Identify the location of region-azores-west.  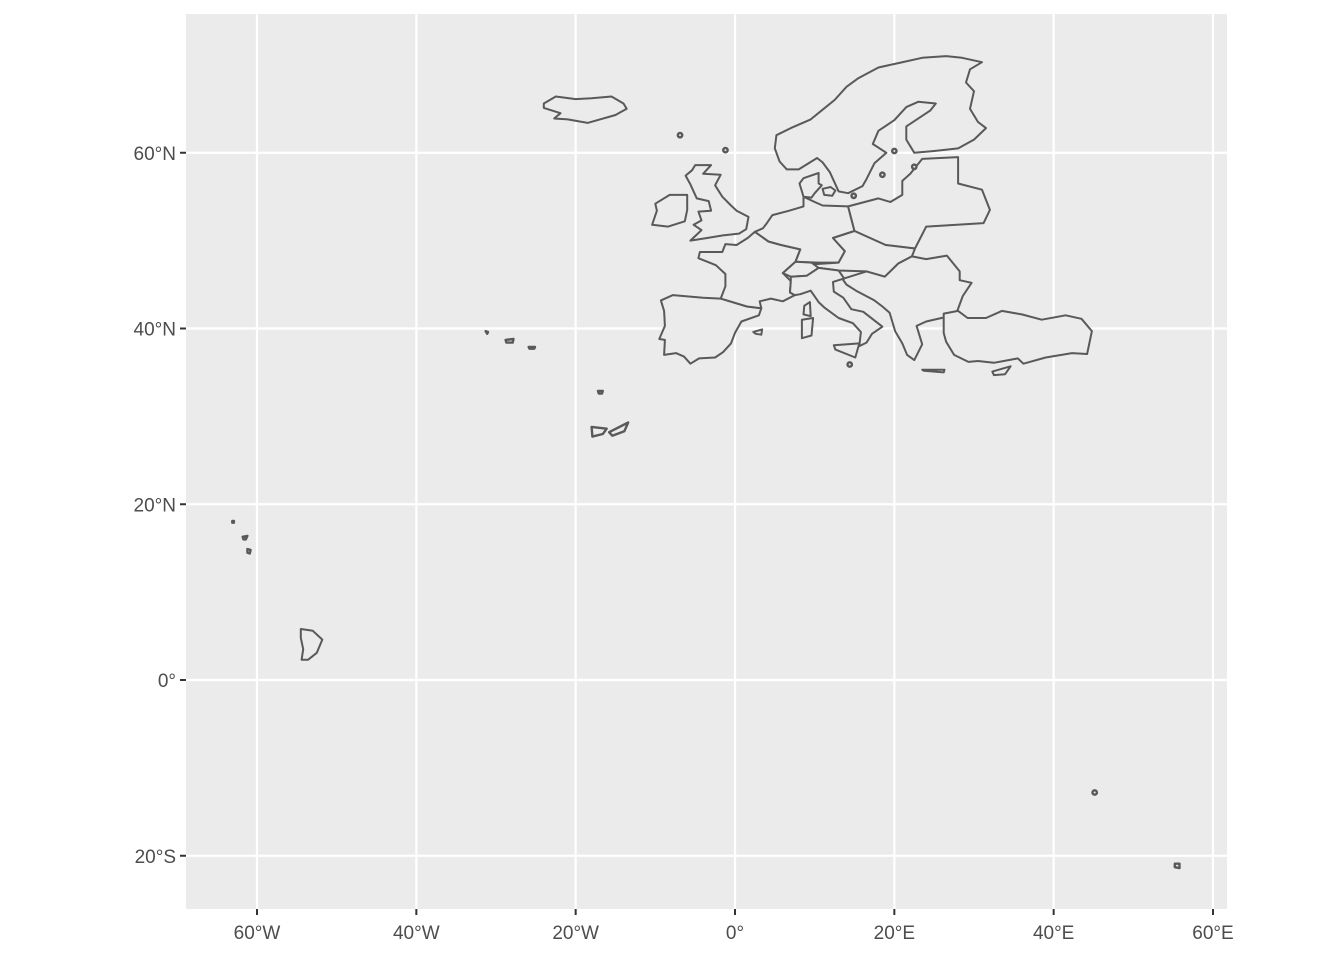
(487, 332).